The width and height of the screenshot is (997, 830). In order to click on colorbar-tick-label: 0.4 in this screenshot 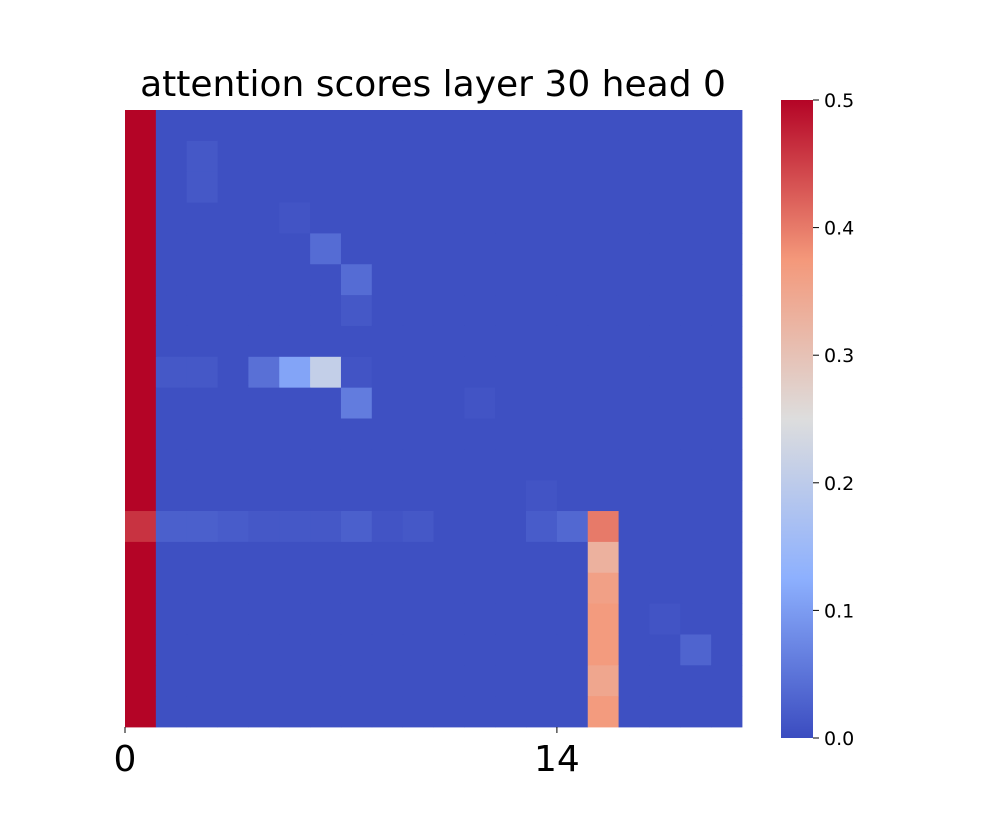, I will do `click(839, 229)`.